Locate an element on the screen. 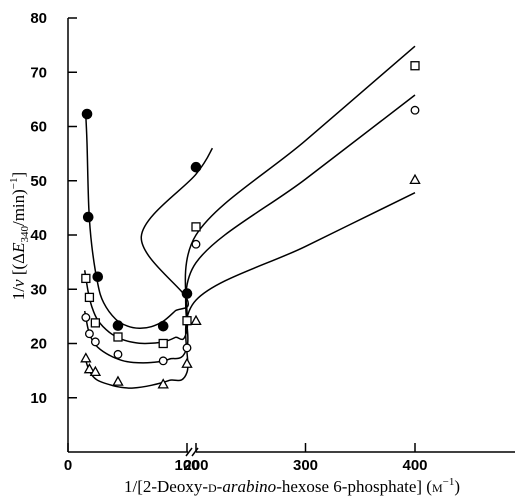 This screenshot has width=524, height=500. y-tick-label: 70 is located at coordinates (38, 72).